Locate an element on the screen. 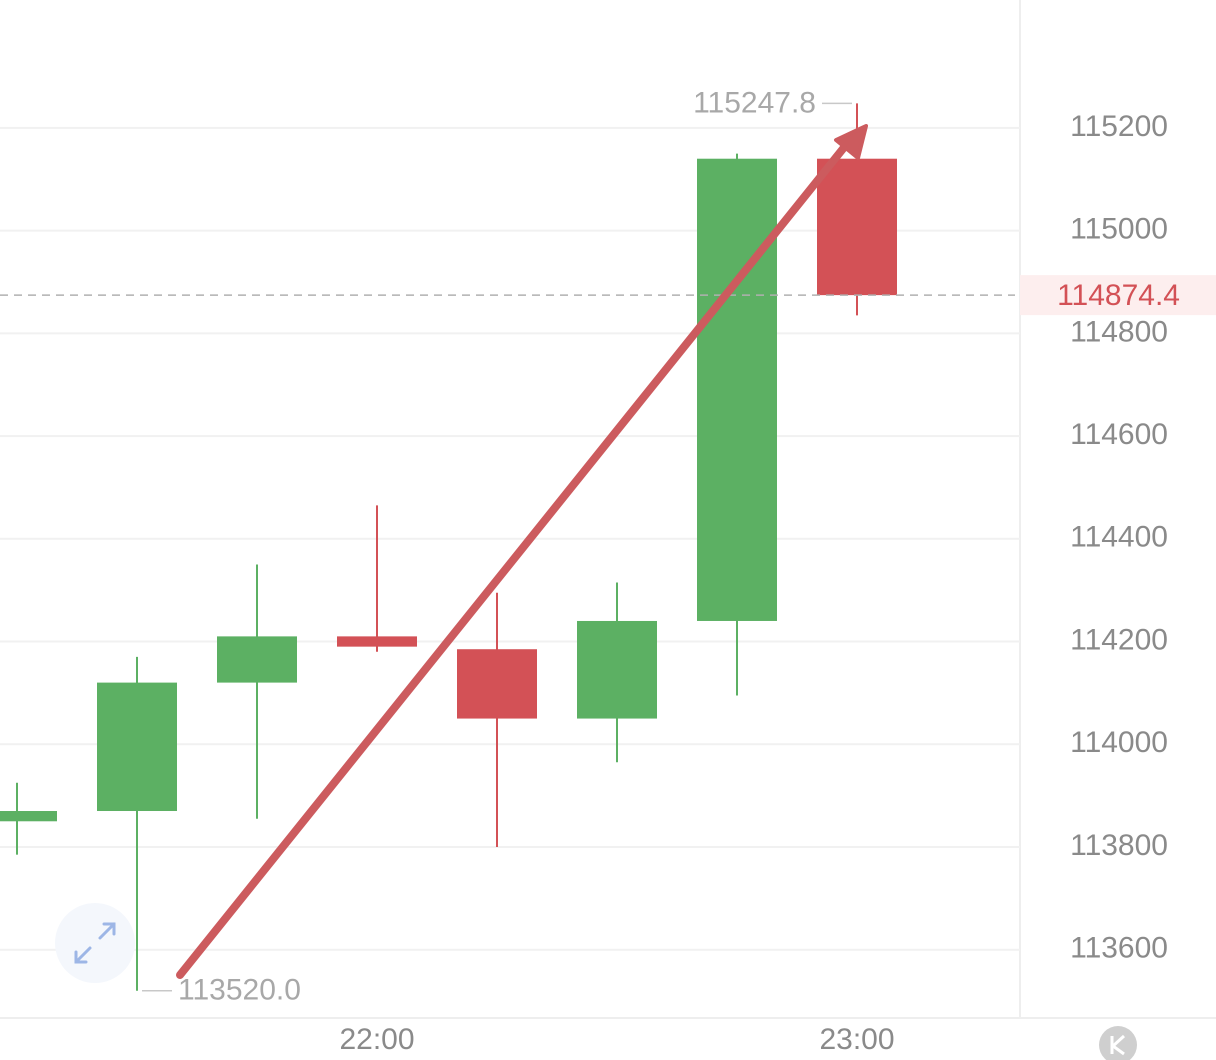 The image size is (1216, 1060). y-tick-label: 114600 is located at coordinates (1119, 434).